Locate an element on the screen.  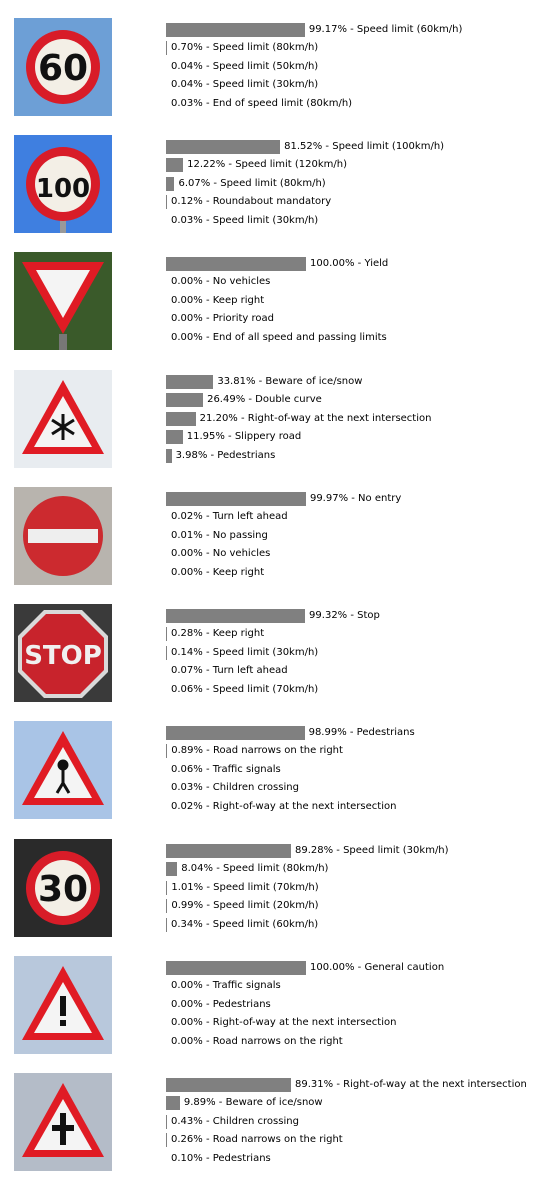
probability-label: 3.98% - Pedestrians is located at coordinates (225, 455).